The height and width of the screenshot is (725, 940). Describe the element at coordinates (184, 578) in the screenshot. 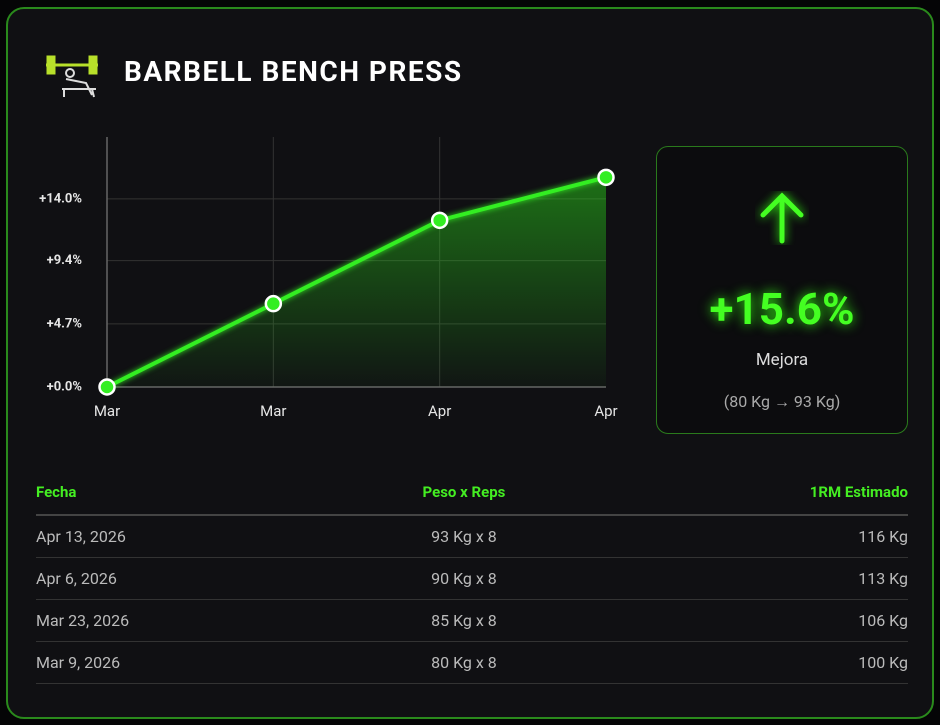

I see `table-cell: Apr 6, 2026` at that location.